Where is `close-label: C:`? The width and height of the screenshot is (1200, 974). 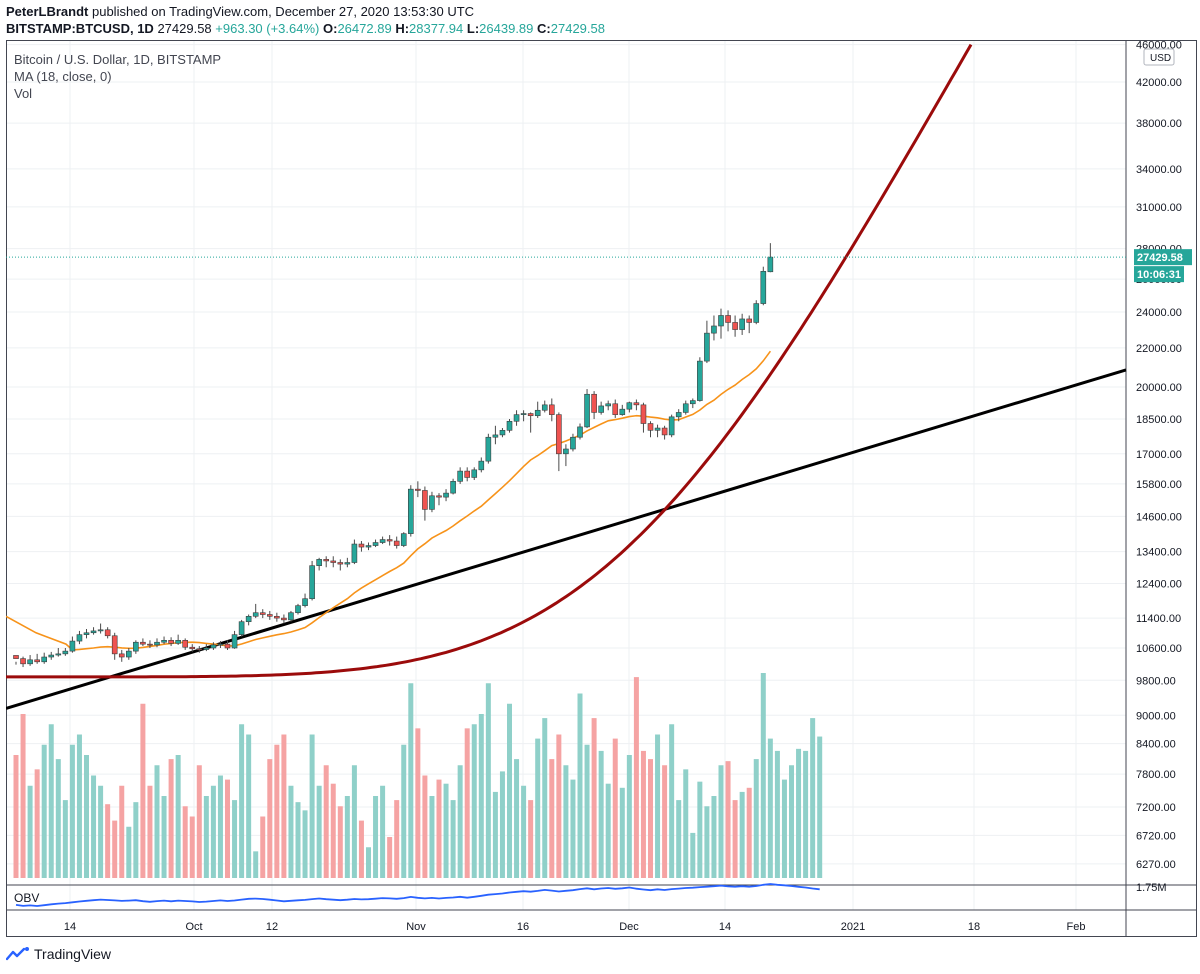
close-label: C: is located at coordinates (544, 28).